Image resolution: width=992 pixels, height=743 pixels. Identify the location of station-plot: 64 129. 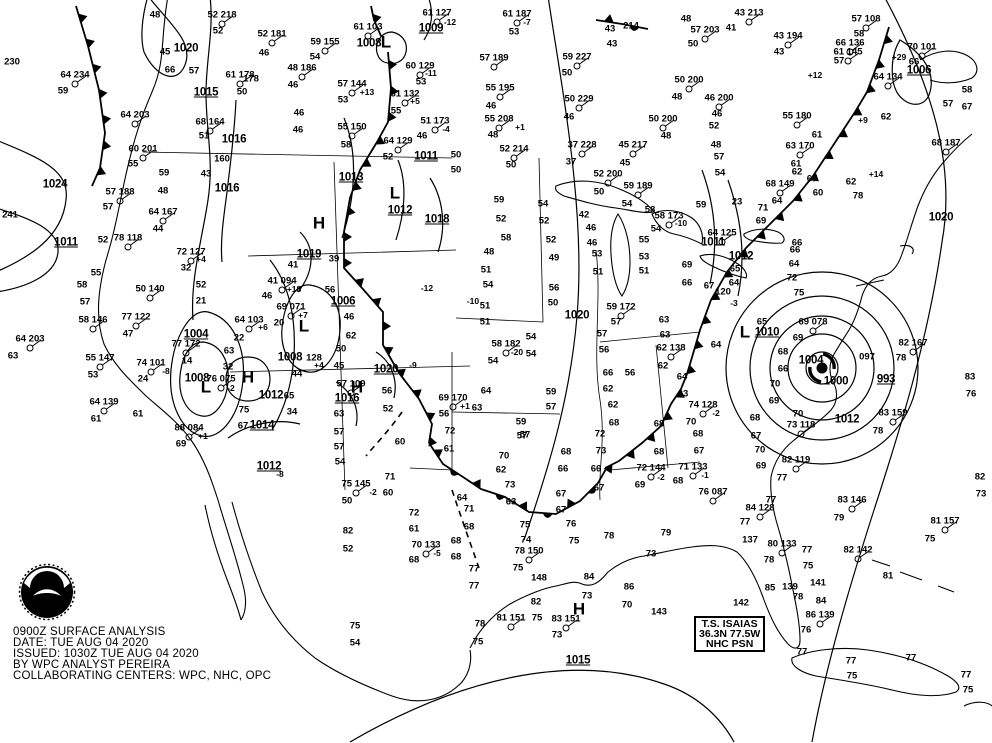
(398, 141).